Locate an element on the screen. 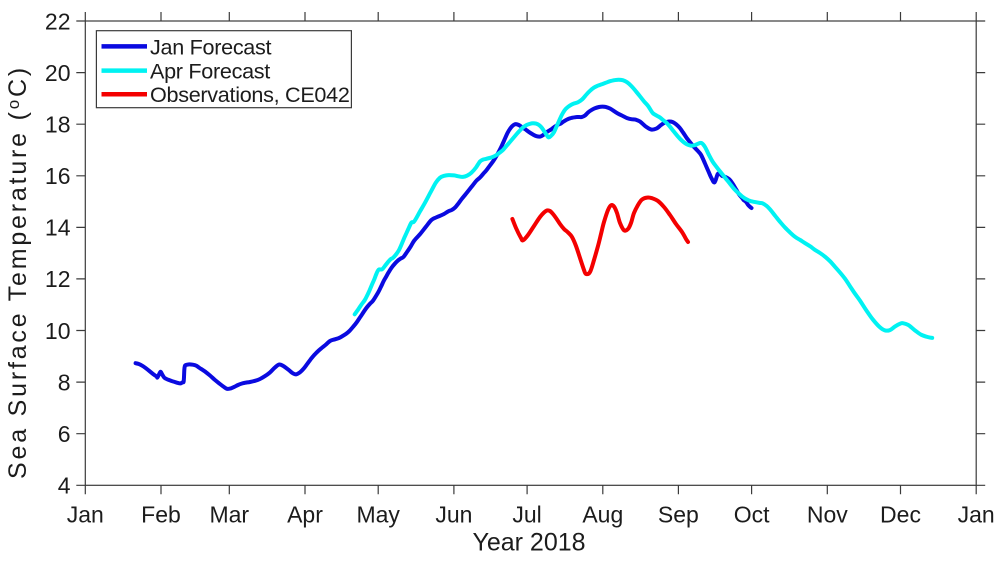 The width and height of the screenshot is (1000, 561). svg-text: Observations, CE042 is located at coordinates (250, 94).